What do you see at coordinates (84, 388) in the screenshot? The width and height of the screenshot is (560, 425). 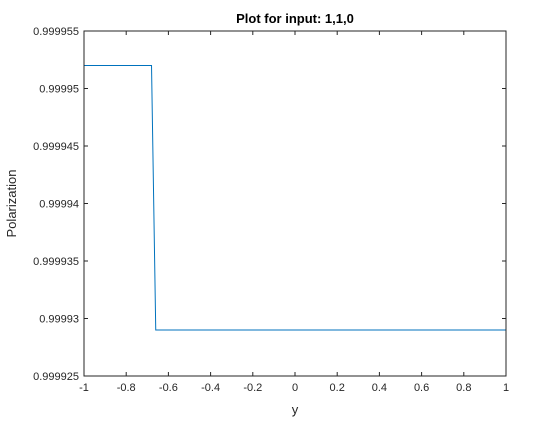 I see `x-tick-label: -1` at bounding box center [84, 388].